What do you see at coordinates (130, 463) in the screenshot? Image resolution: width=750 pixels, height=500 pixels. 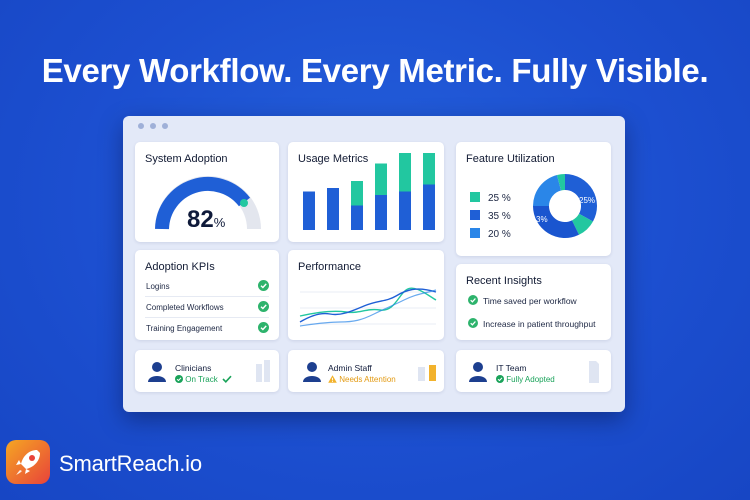 I see `brand-name: SmartReach.io` at bounding box center [130, 463].